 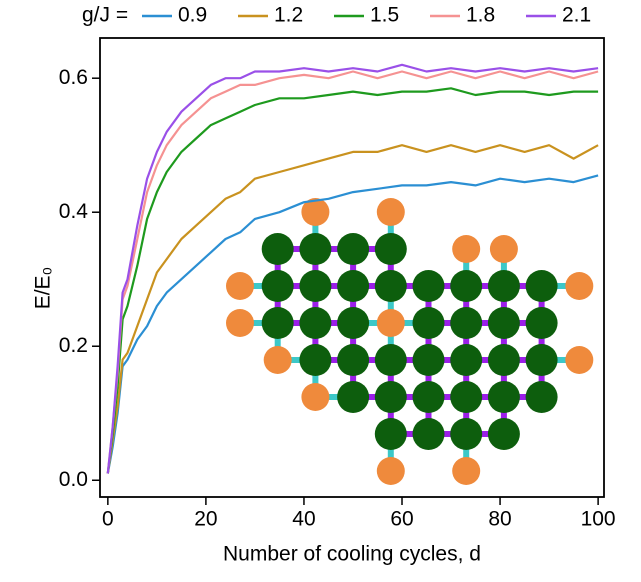 I want to click on legend-label: 1.5, so click(x=384, y=15).